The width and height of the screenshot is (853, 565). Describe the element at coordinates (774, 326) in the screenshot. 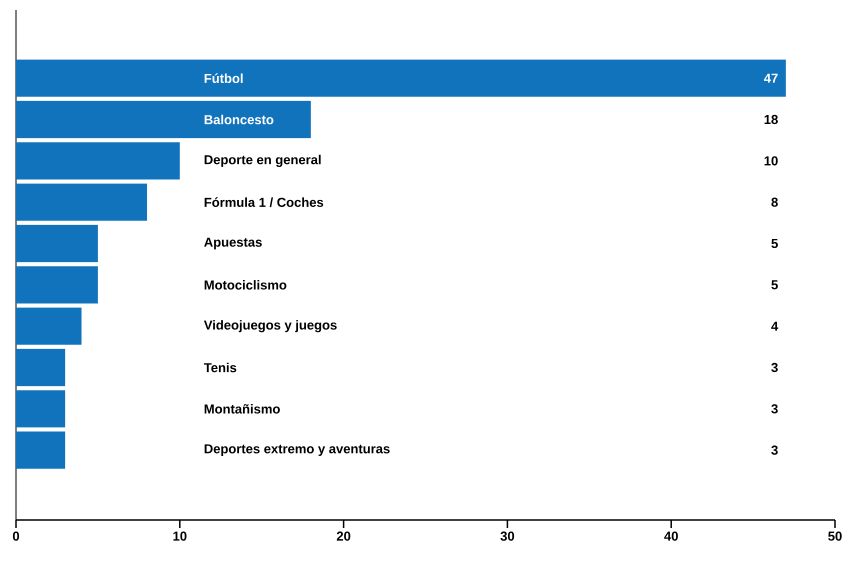

I see `data-label: 4` at that location.